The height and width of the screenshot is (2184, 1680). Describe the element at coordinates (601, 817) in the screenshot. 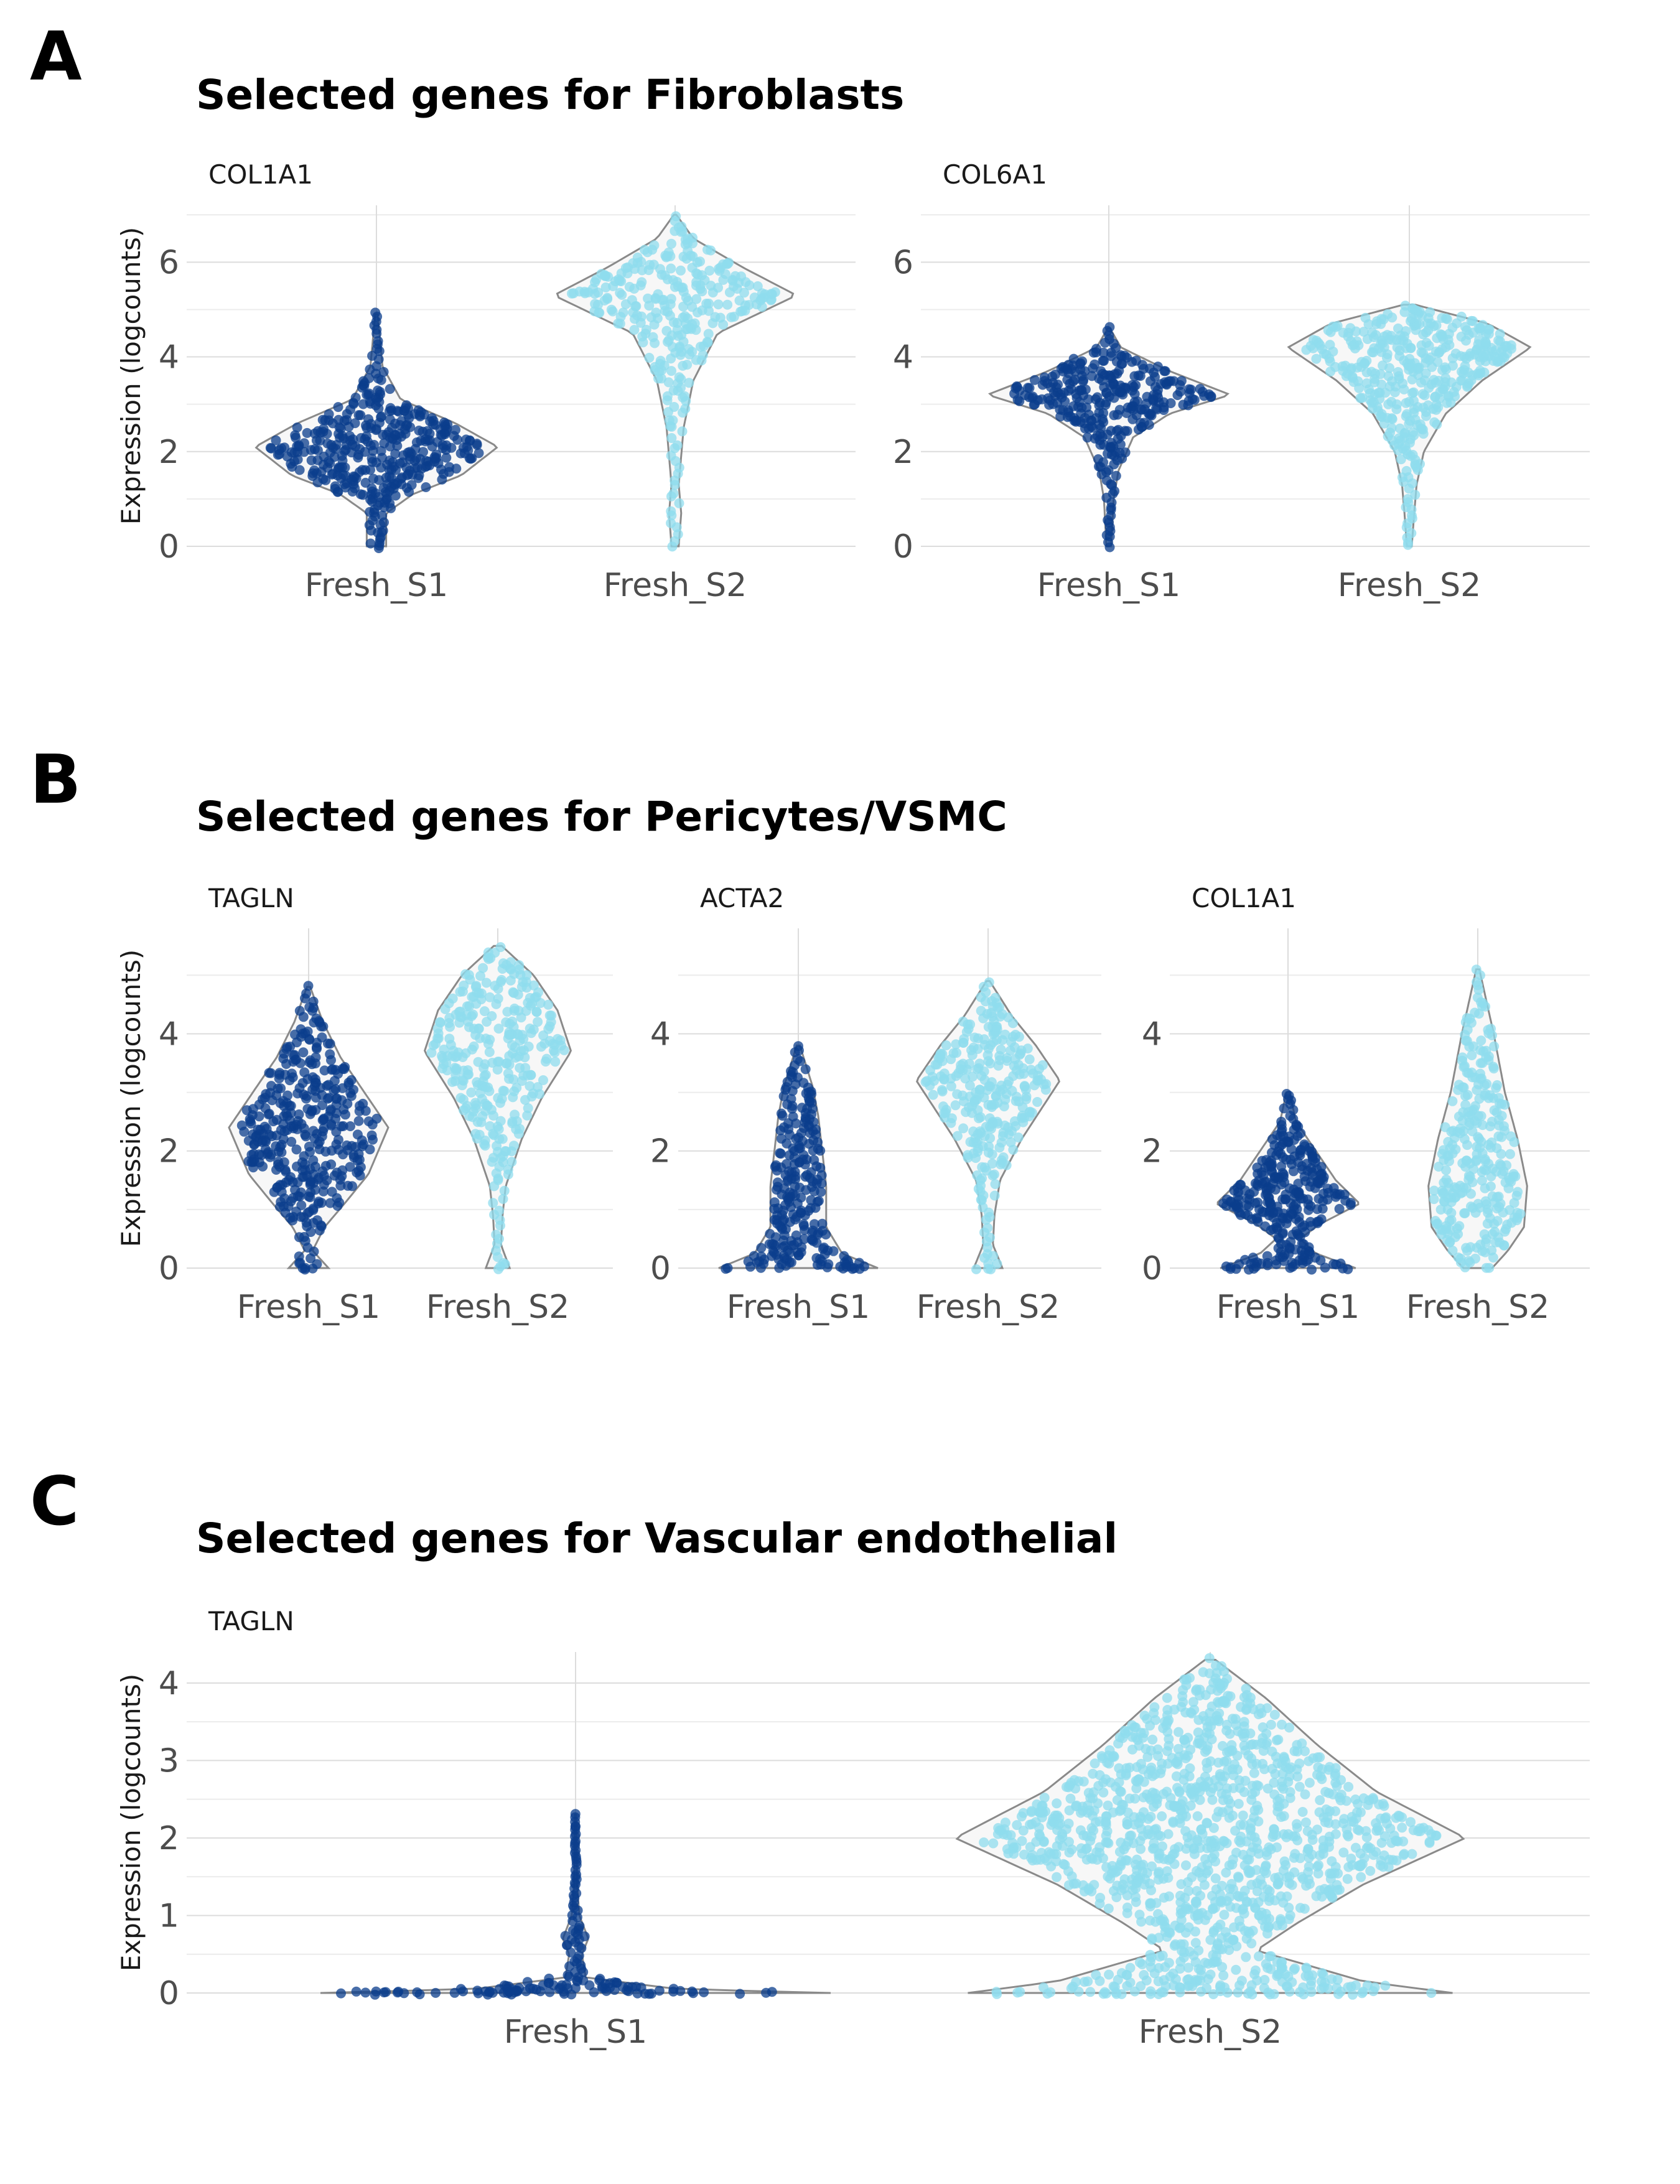

I see `section-title-b: Selected genes for Pericytes/VSMC` at that location.